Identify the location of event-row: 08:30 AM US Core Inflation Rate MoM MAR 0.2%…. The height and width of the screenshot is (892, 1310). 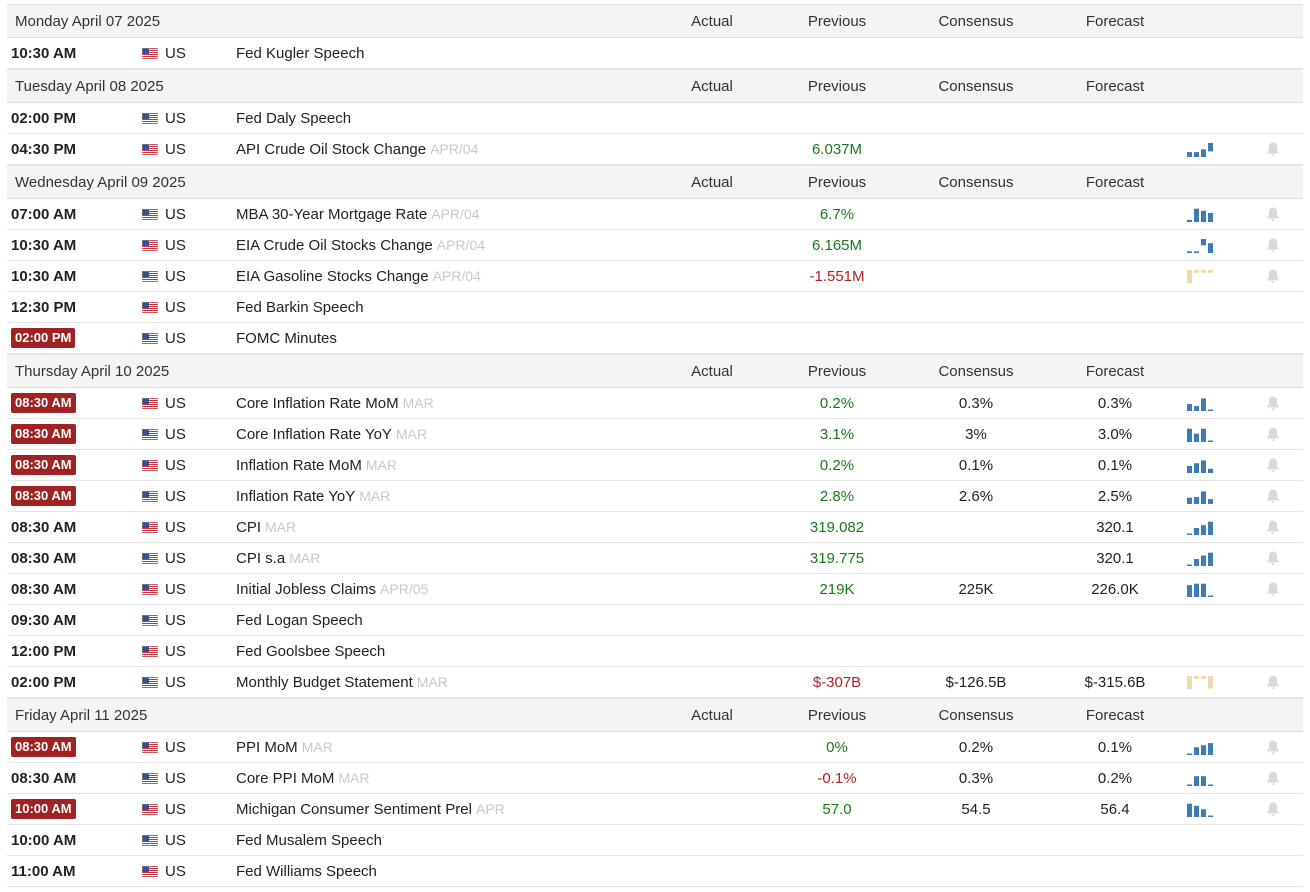
(655, 403).